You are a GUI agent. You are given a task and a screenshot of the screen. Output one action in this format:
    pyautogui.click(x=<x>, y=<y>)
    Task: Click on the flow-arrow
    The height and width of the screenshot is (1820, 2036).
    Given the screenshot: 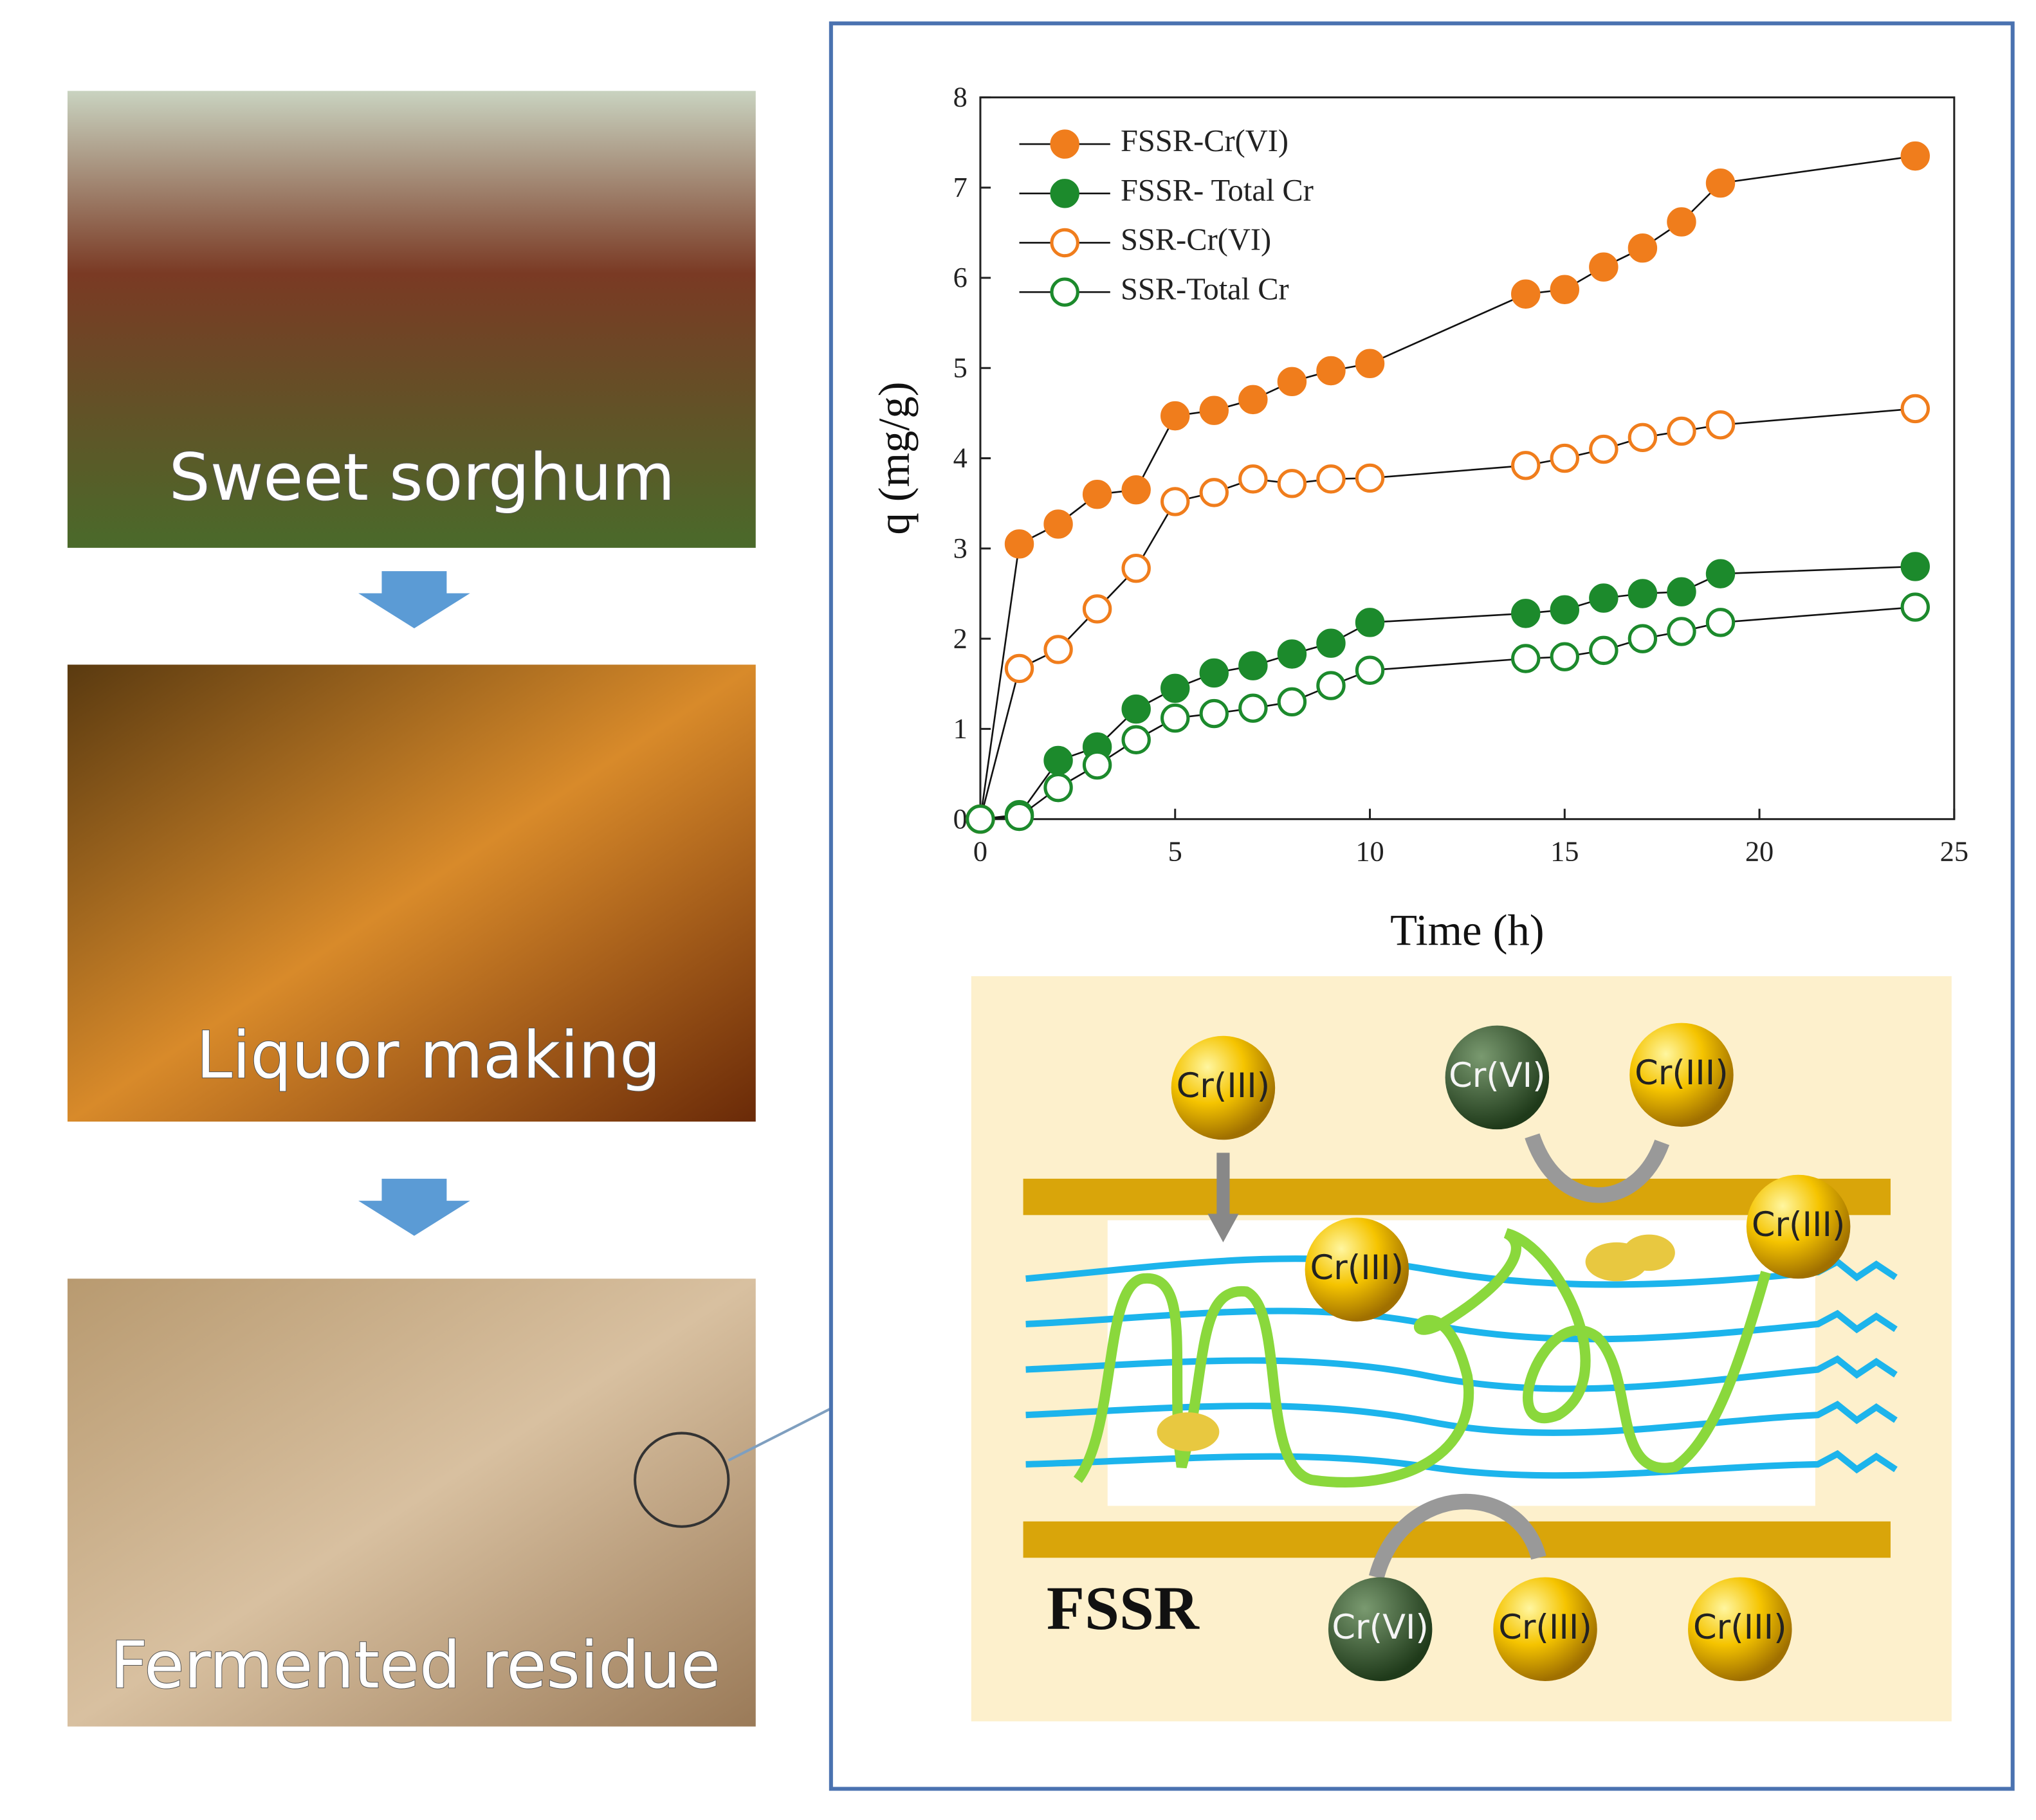 What is the action you would take?
    pyautogui.click(x=1598, y=1168)
    